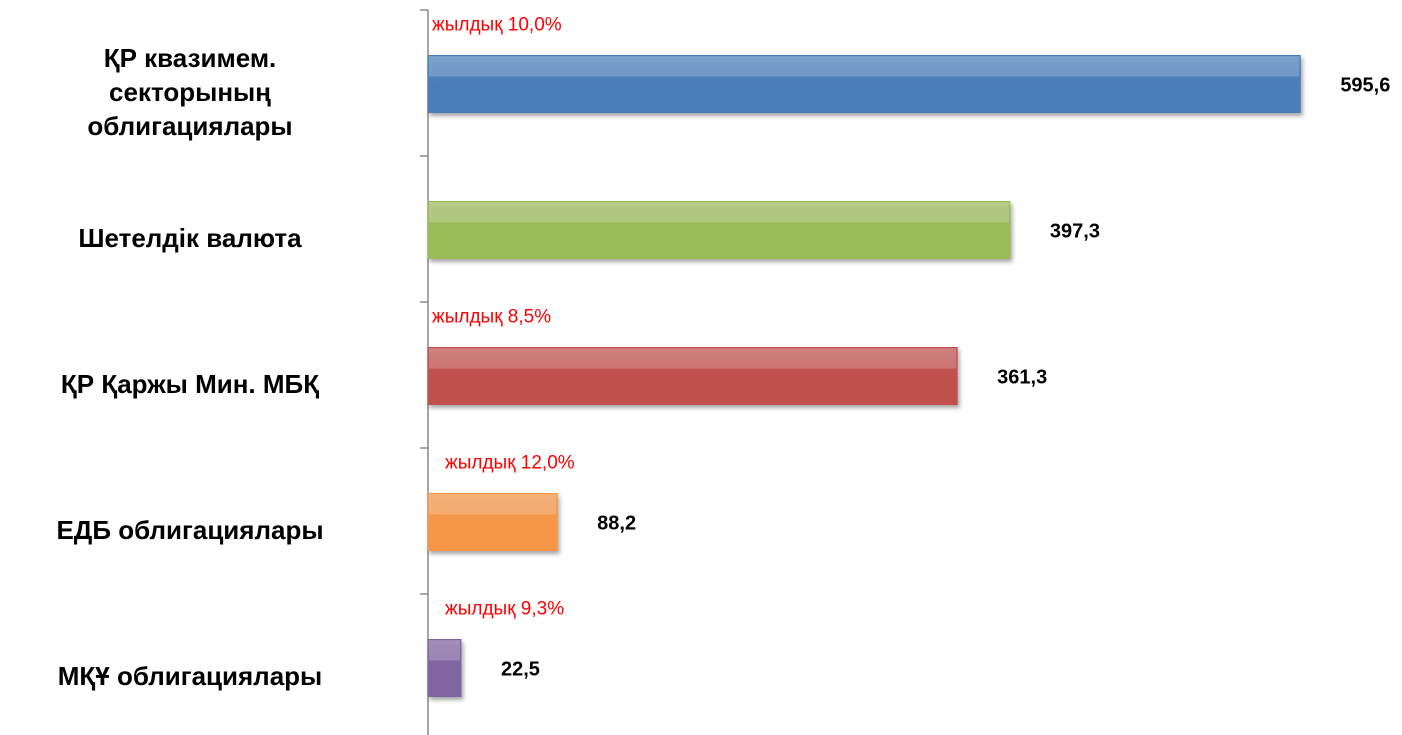 The width and height of the screenshot is (1402, 735). Describe the element at coordinates (497, 25) in the screenshot. I see `annotation: жылдық 10,0%` at that location.